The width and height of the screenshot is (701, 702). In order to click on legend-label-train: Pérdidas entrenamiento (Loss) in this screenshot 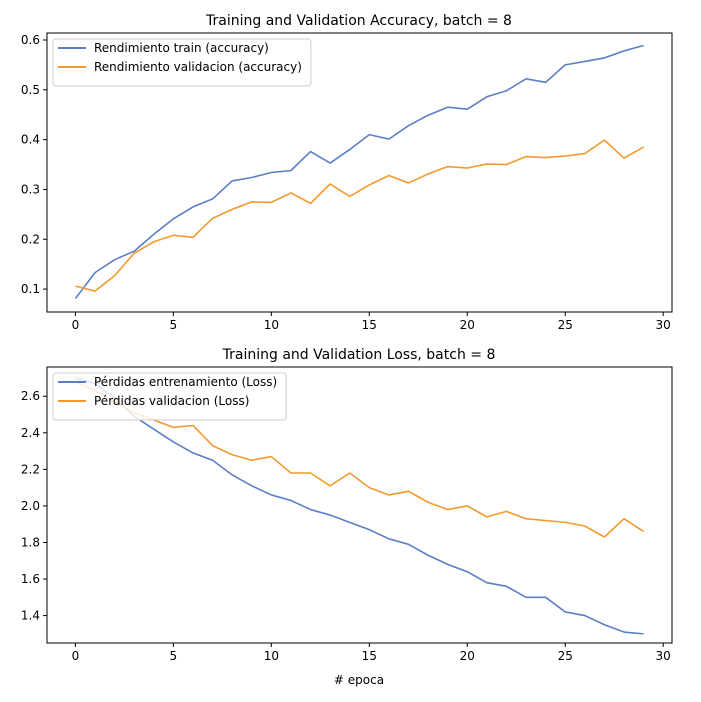, I will do `click(185, 382)`.